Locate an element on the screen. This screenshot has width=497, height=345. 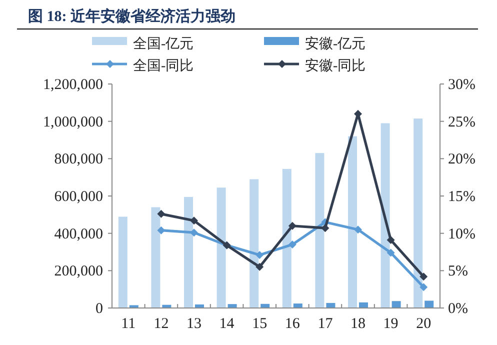
legend-安徽-亿元: 安徽-亿元 is located at coordinates (315, 44).